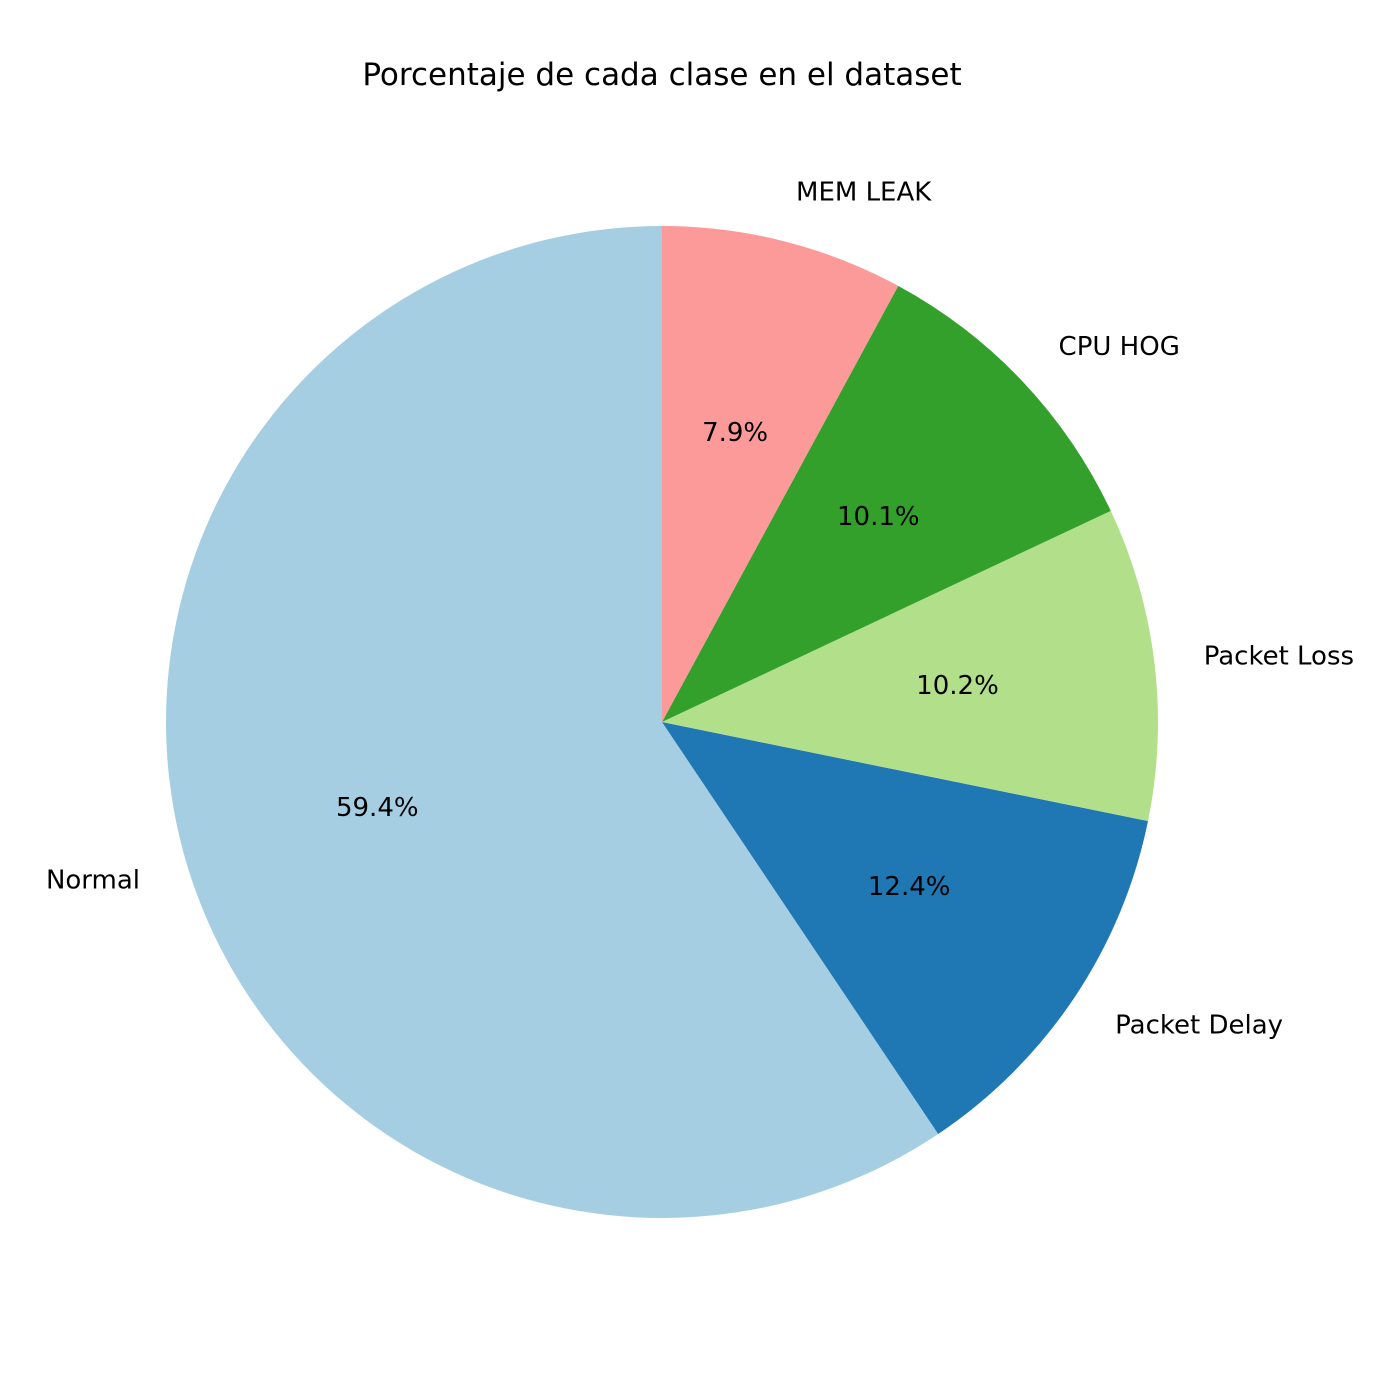  What do you see at coordinates (93, 880) in the screenshot?
I see `slice-label-normal: Normal` at bounding box center [93, 880].